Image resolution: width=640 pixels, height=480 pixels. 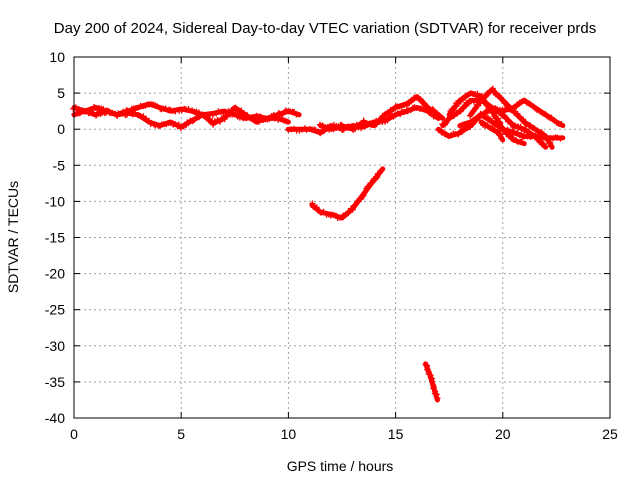 I want to click on y-tick-label: -30, so click(x=55, y=346).